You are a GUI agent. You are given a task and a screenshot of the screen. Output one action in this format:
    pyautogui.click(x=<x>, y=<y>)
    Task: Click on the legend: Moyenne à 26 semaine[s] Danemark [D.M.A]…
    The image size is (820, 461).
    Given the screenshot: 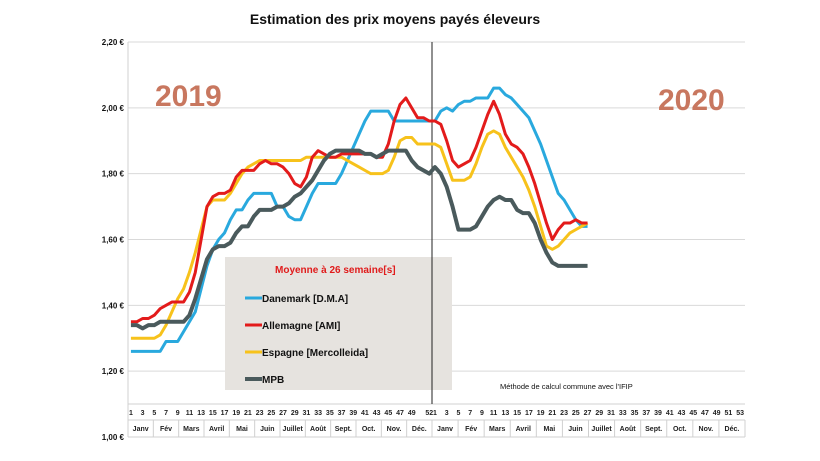 What is the action you would take?
    pyautogui.click(x=338, y=323)
    